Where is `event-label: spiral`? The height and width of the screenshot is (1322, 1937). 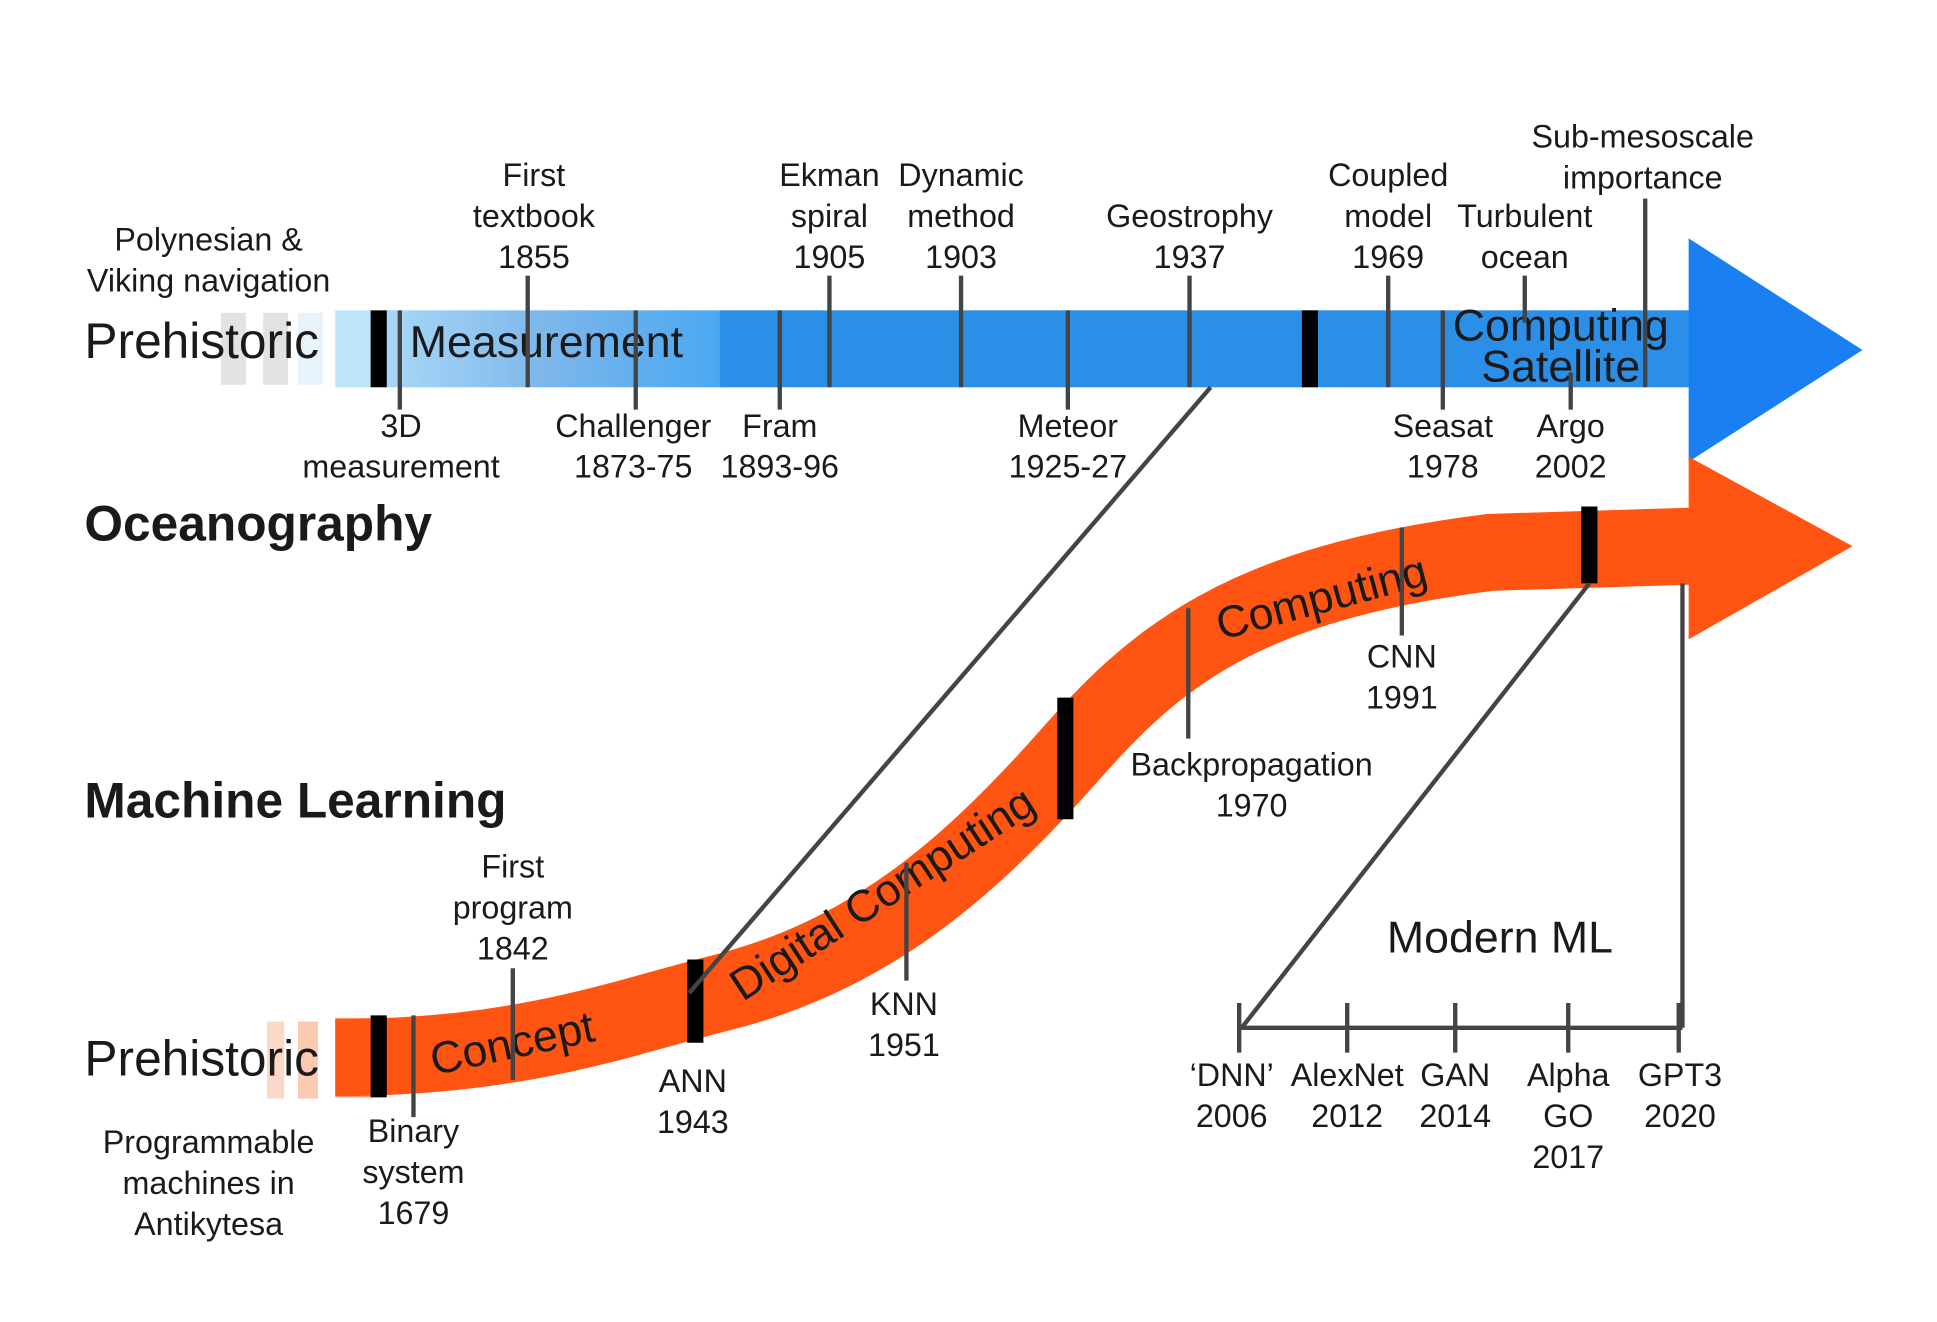 event-label: spiral is located at coordinates (829, 216).